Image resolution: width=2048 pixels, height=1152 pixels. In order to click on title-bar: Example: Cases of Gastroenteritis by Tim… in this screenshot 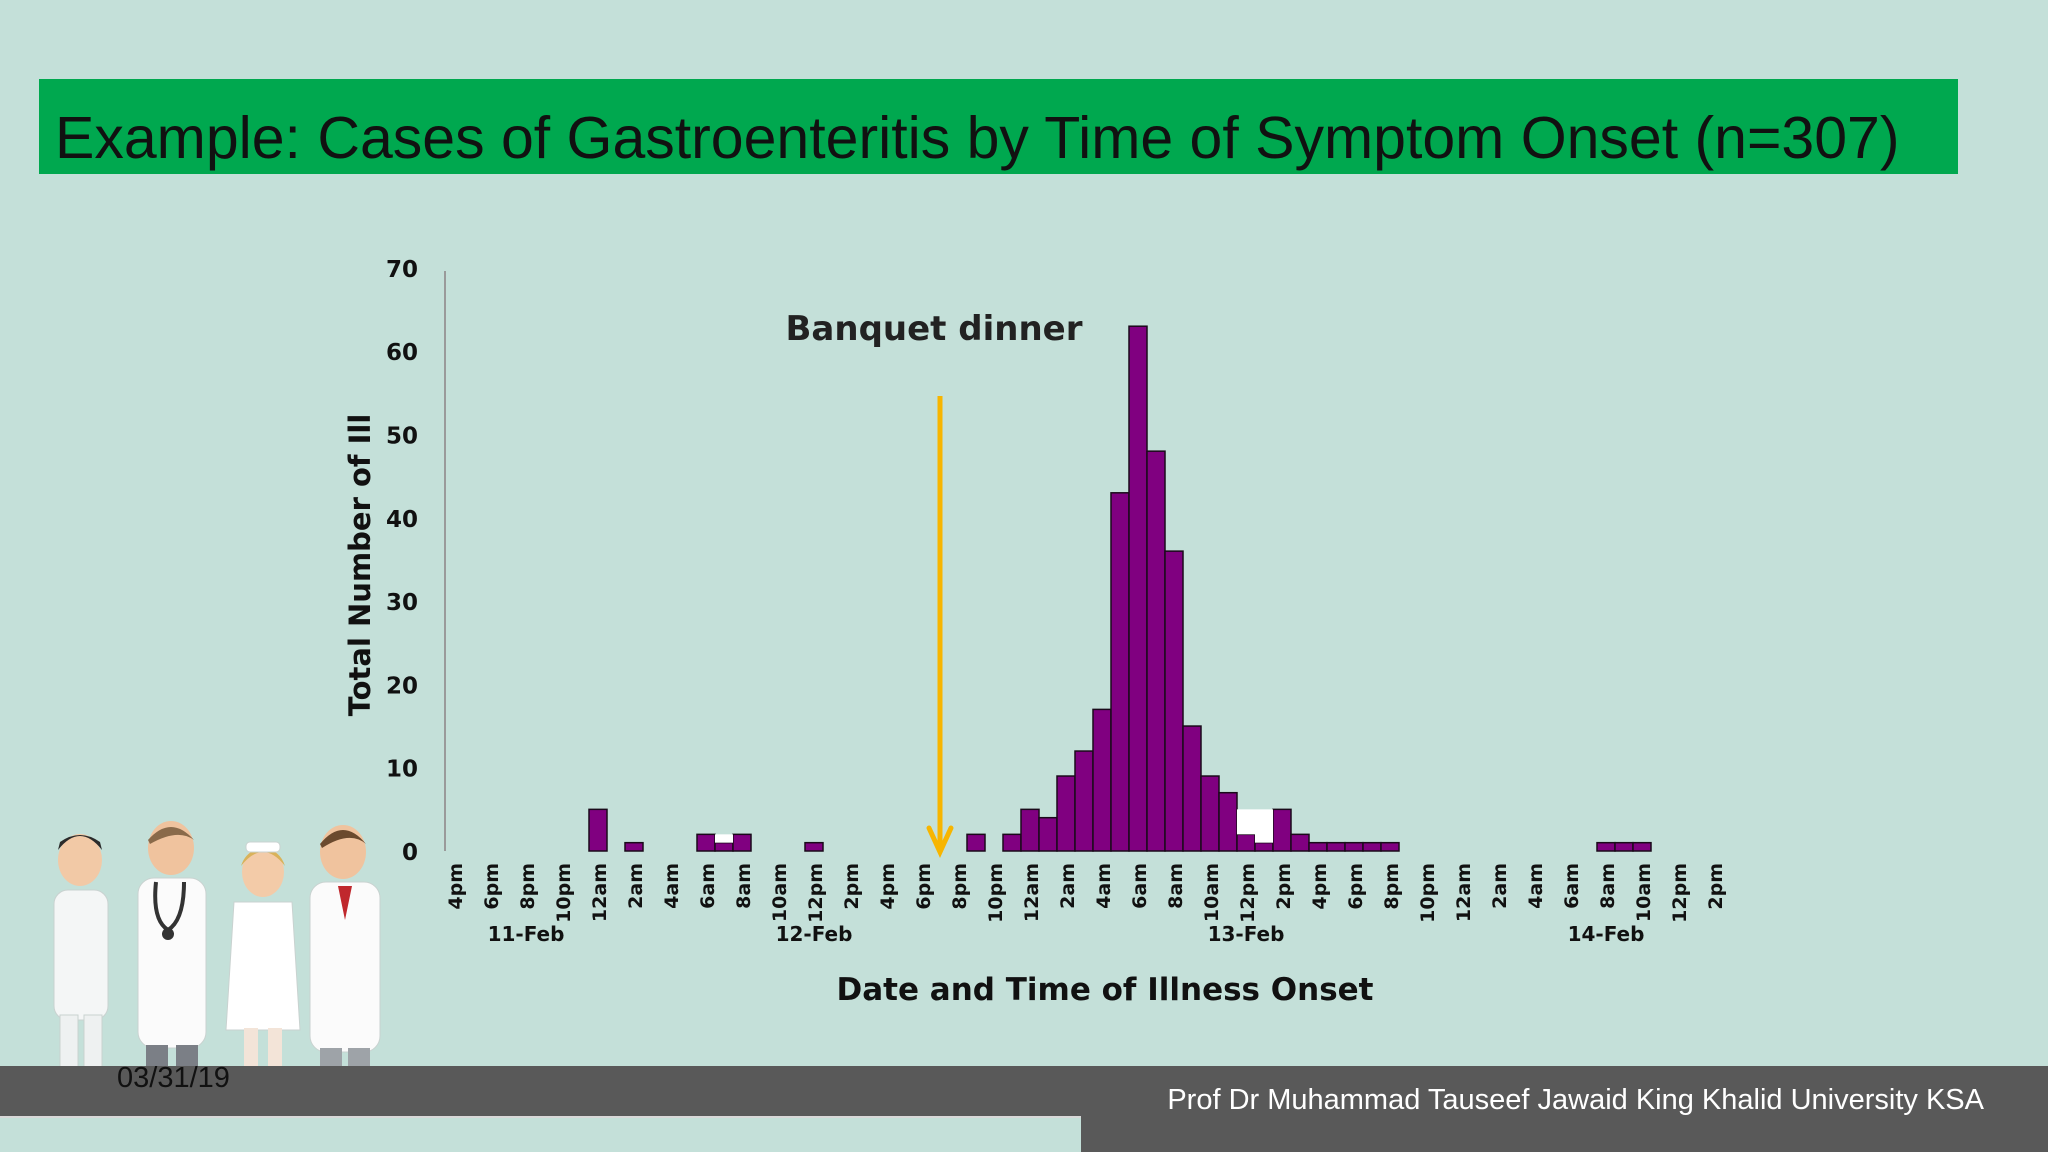, I will do `click(998, 126)`.